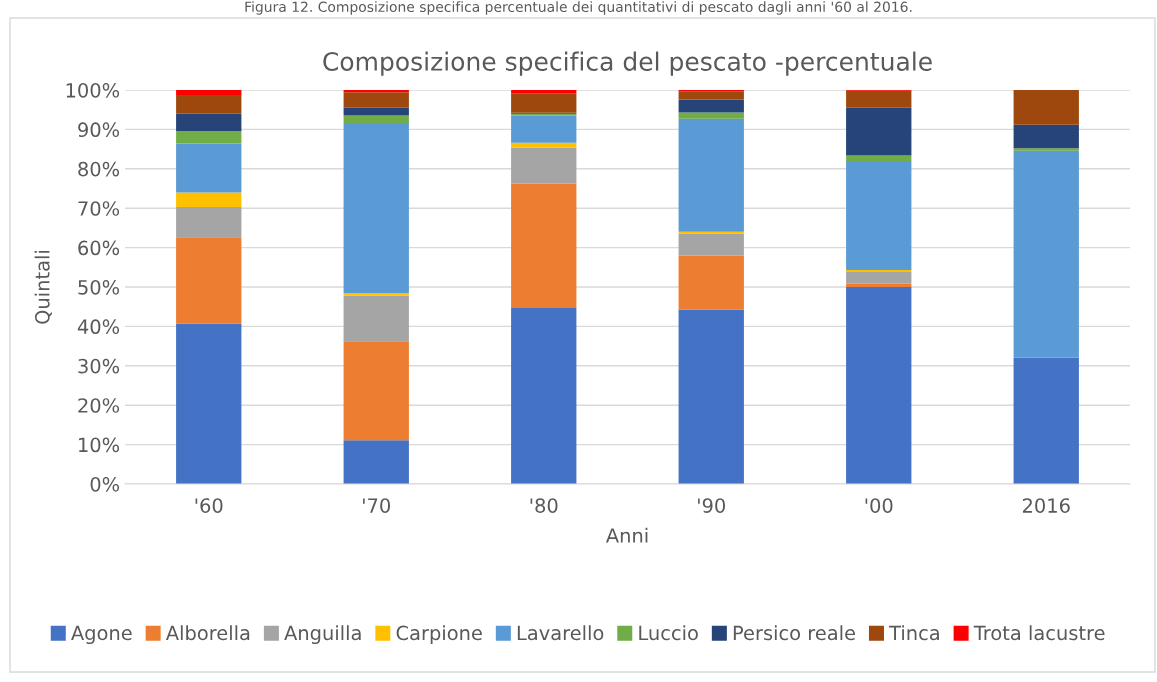  I want to click on legend-label: Luccio, so click(668, 633).